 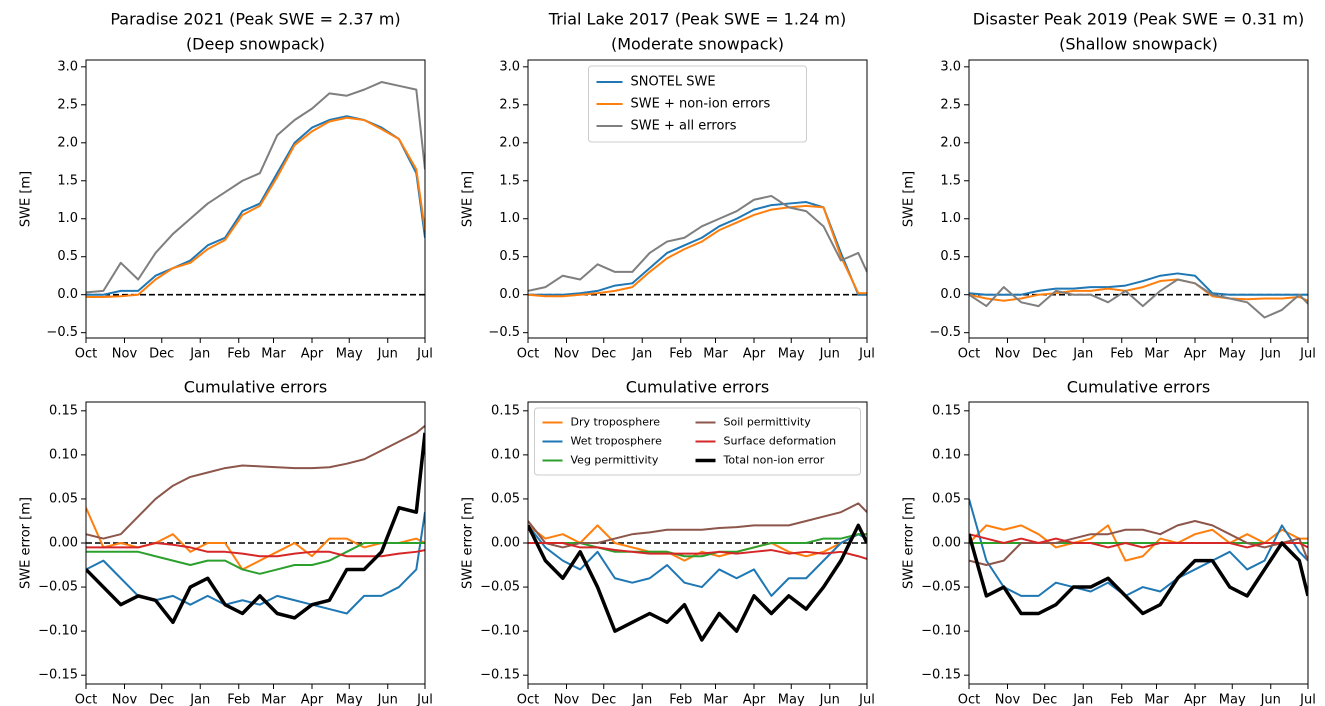 What do you see at coordinates (509, 294) in the screenshot?
I see `y-tick-label: 0.0` at bounding box center [509, 294].